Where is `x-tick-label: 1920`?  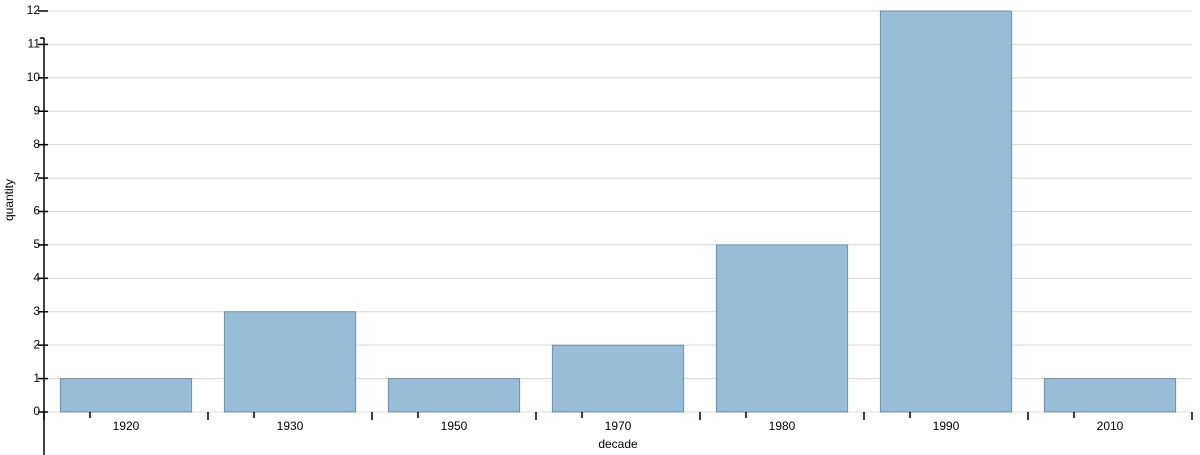 x-tick-label: 1920 is located at coordinates (126, 426).